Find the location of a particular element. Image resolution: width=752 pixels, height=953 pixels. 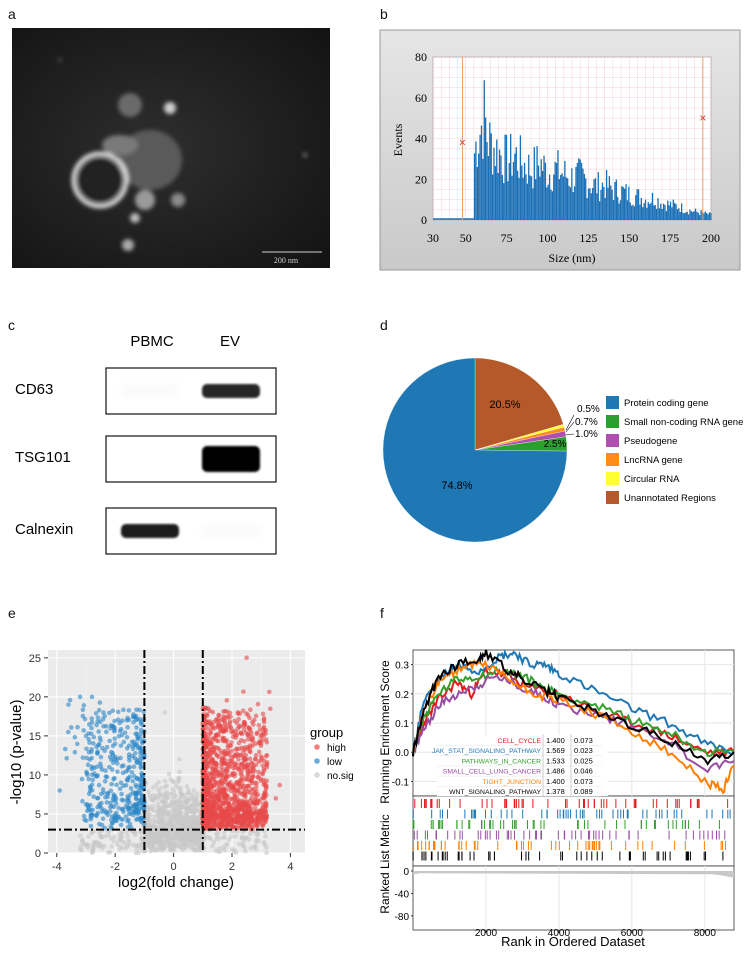

gsea-table-nes: 1.400 is located at coordinates (555, 740).